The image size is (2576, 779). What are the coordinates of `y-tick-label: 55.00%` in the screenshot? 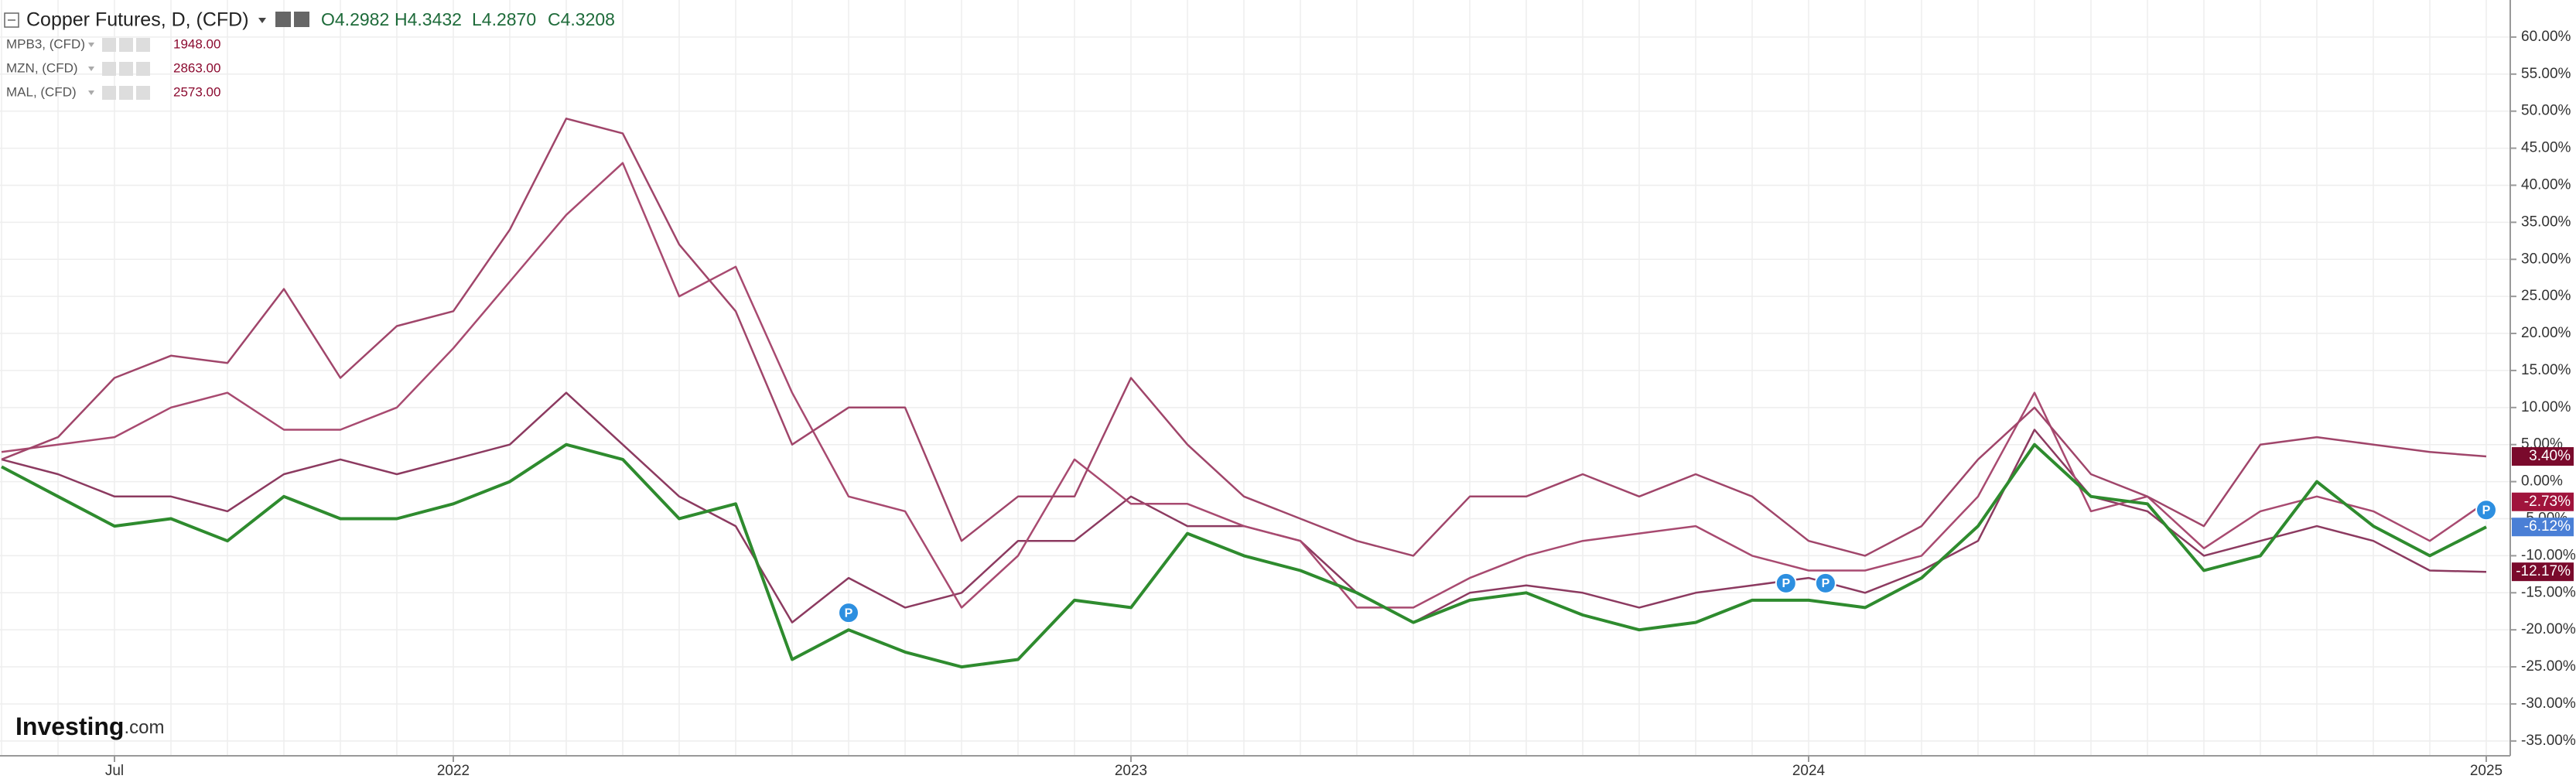 It's located at (2546, 74).